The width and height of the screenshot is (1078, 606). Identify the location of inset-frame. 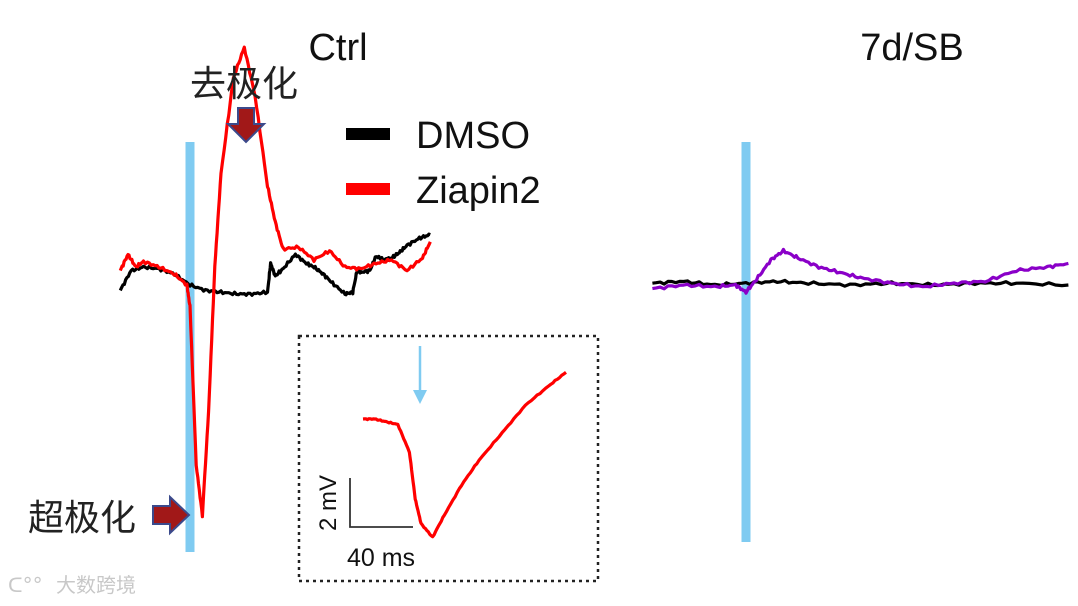
(448, 458).